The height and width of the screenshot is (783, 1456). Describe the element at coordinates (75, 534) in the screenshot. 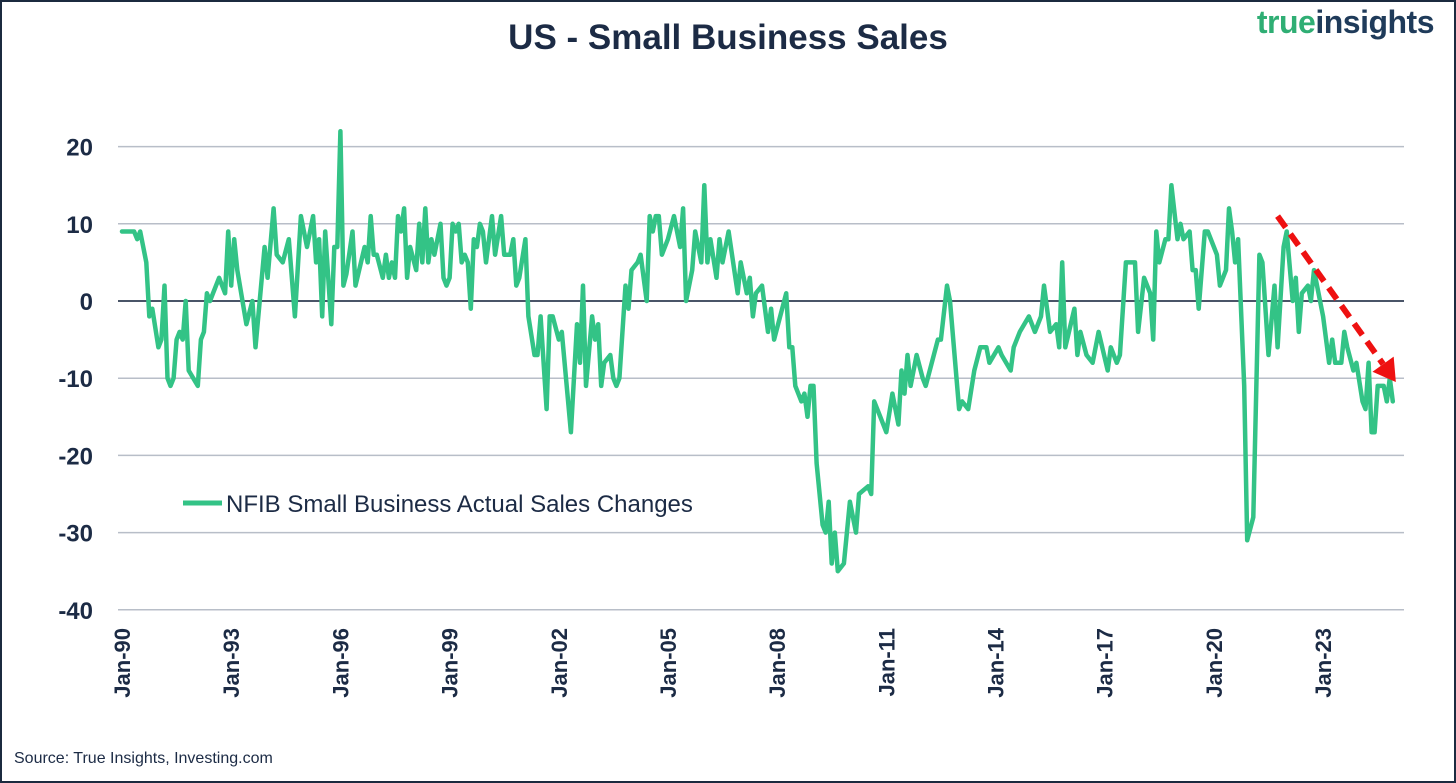

I see `y-tick-label: -30` at that location.